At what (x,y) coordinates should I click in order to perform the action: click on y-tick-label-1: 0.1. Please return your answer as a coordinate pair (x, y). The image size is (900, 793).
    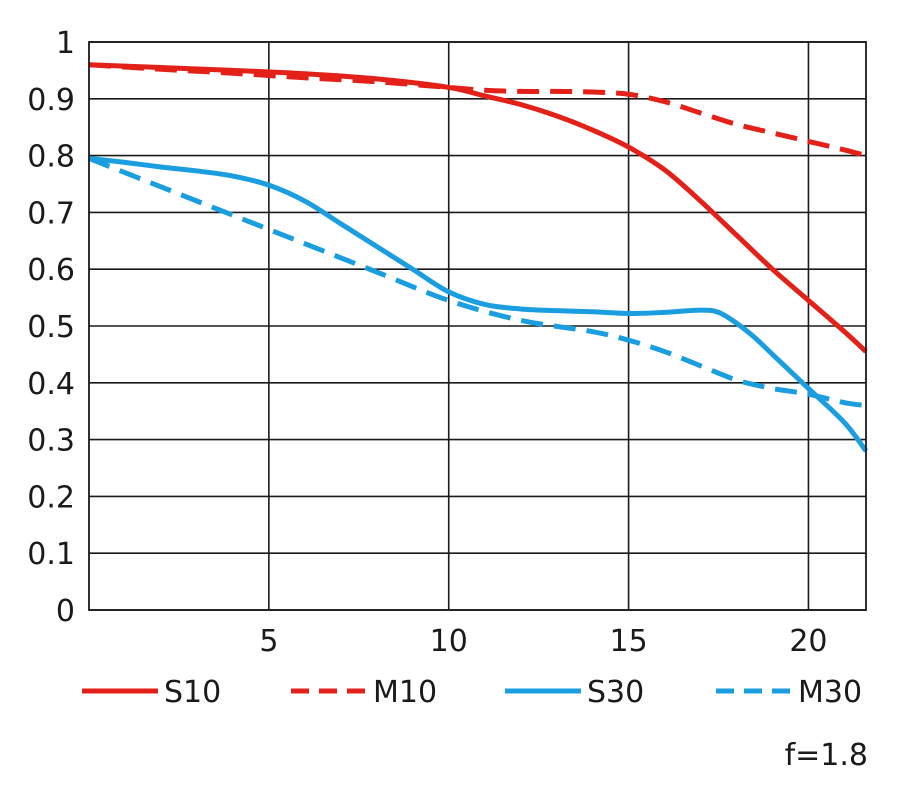
    Looking at the image, I should click on (51, 554).